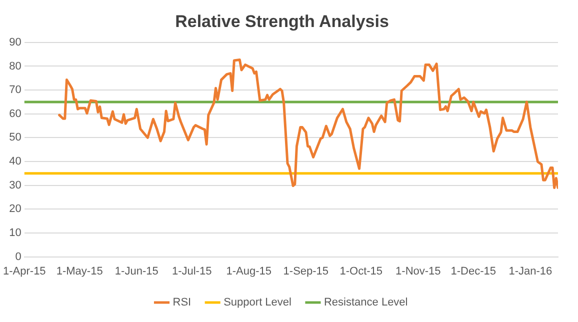 Image resolution: width=578 pixels, height=322 pixels. Describe the element at coordinates (136, 271) in the screenshot. I see `x-tick-label: 1-Jun-15` at that location.